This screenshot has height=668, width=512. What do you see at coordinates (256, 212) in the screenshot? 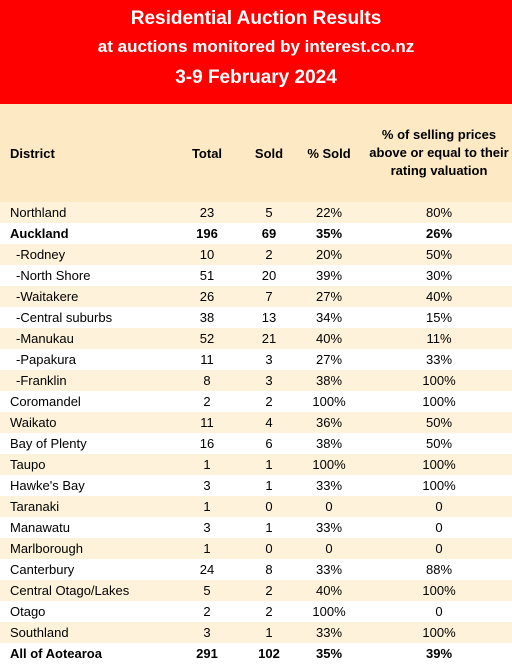
I see `table-row: Northland 23 5 22% 80%` at bounding box center [256, 212].